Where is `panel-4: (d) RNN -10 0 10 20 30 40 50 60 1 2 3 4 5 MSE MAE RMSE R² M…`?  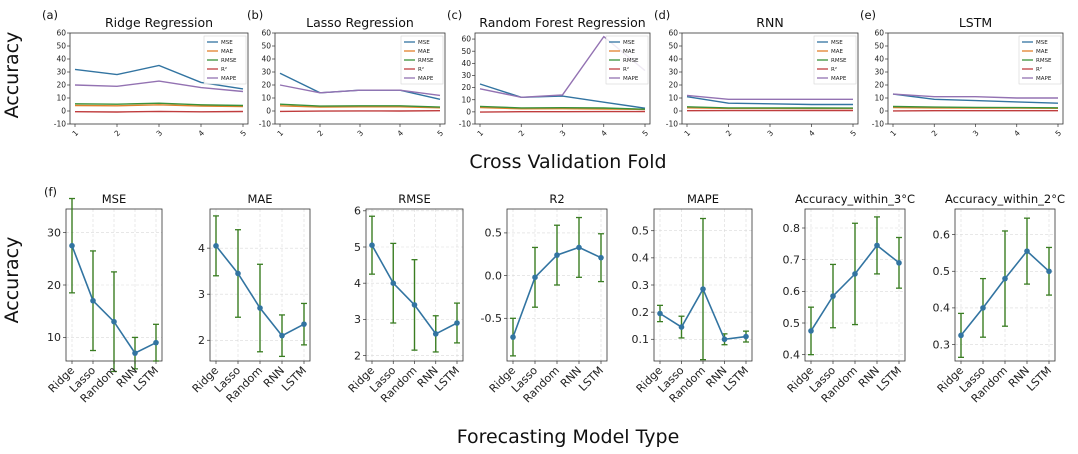
panel-4: (d) RNN -10 0 10 20 30 40 50 60 1 2 3 4 5 MSE MAE RMSE R² M… is located at coordinates (756, 73).